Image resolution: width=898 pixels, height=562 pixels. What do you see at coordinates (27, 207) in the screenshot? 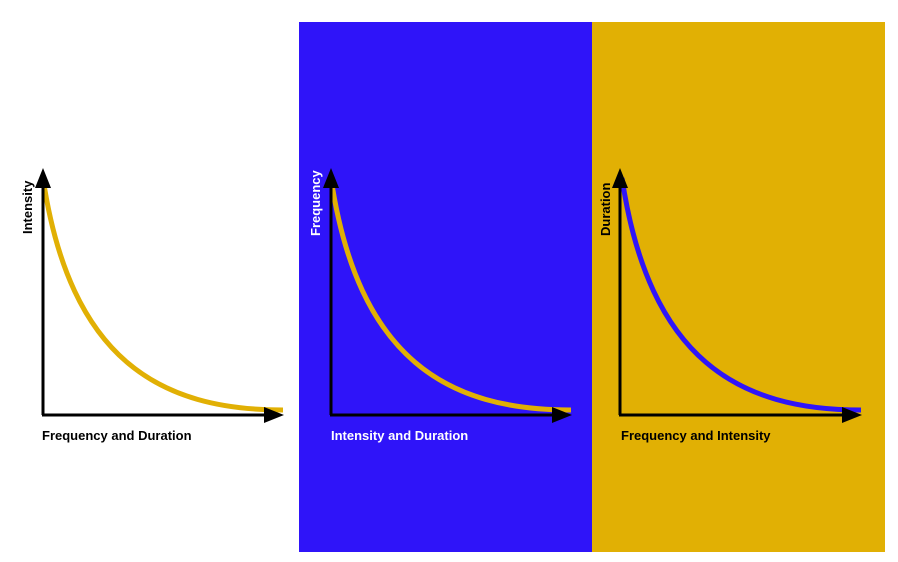
I see `y-axis-label: Intensity` at bounding box center [27, 207].